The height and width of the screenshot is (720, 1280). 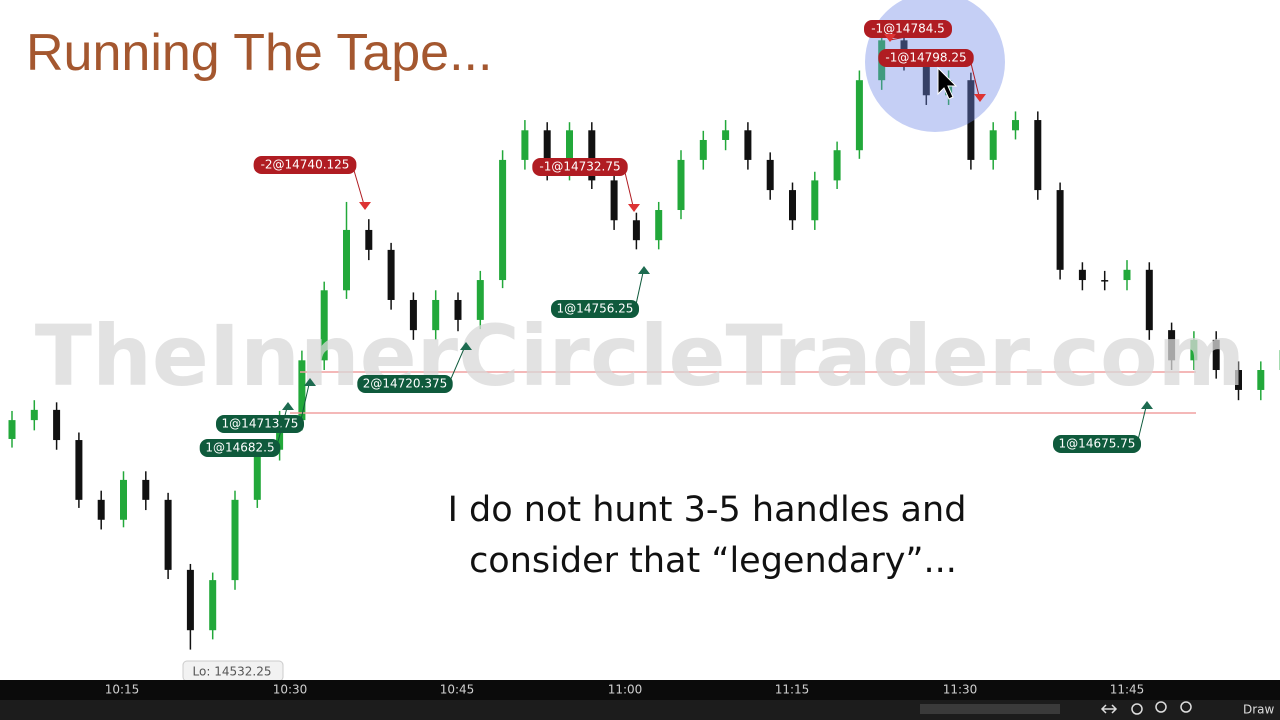 What do you see at coordinates (1146, 708) in the screenshot?
I see `toolbar-icons` at bounding box center [1146, 708].